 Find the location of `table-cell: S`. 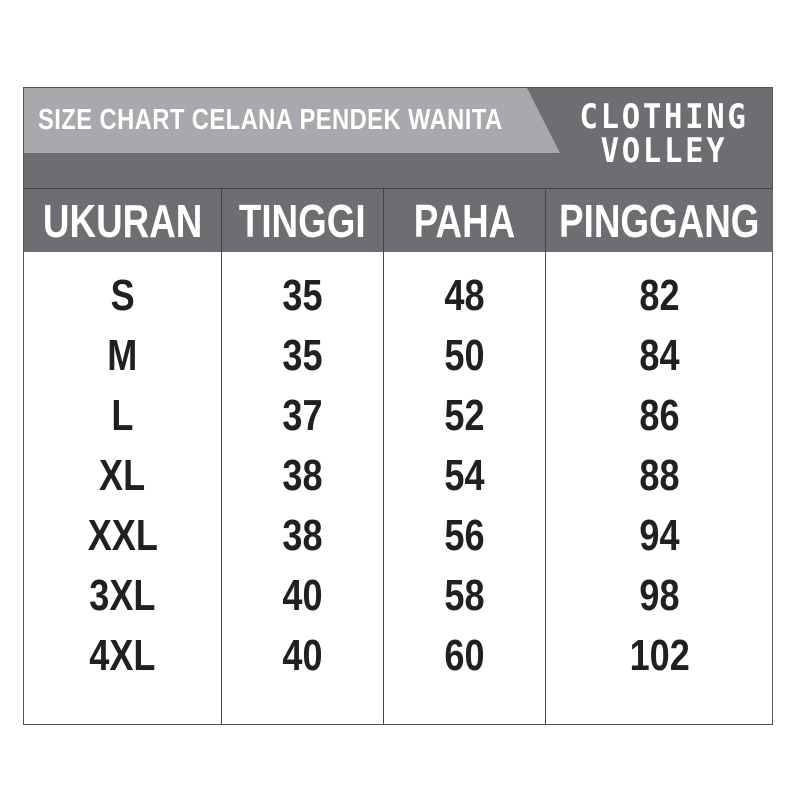

table-cell: S is located at coordinates (122, 295).